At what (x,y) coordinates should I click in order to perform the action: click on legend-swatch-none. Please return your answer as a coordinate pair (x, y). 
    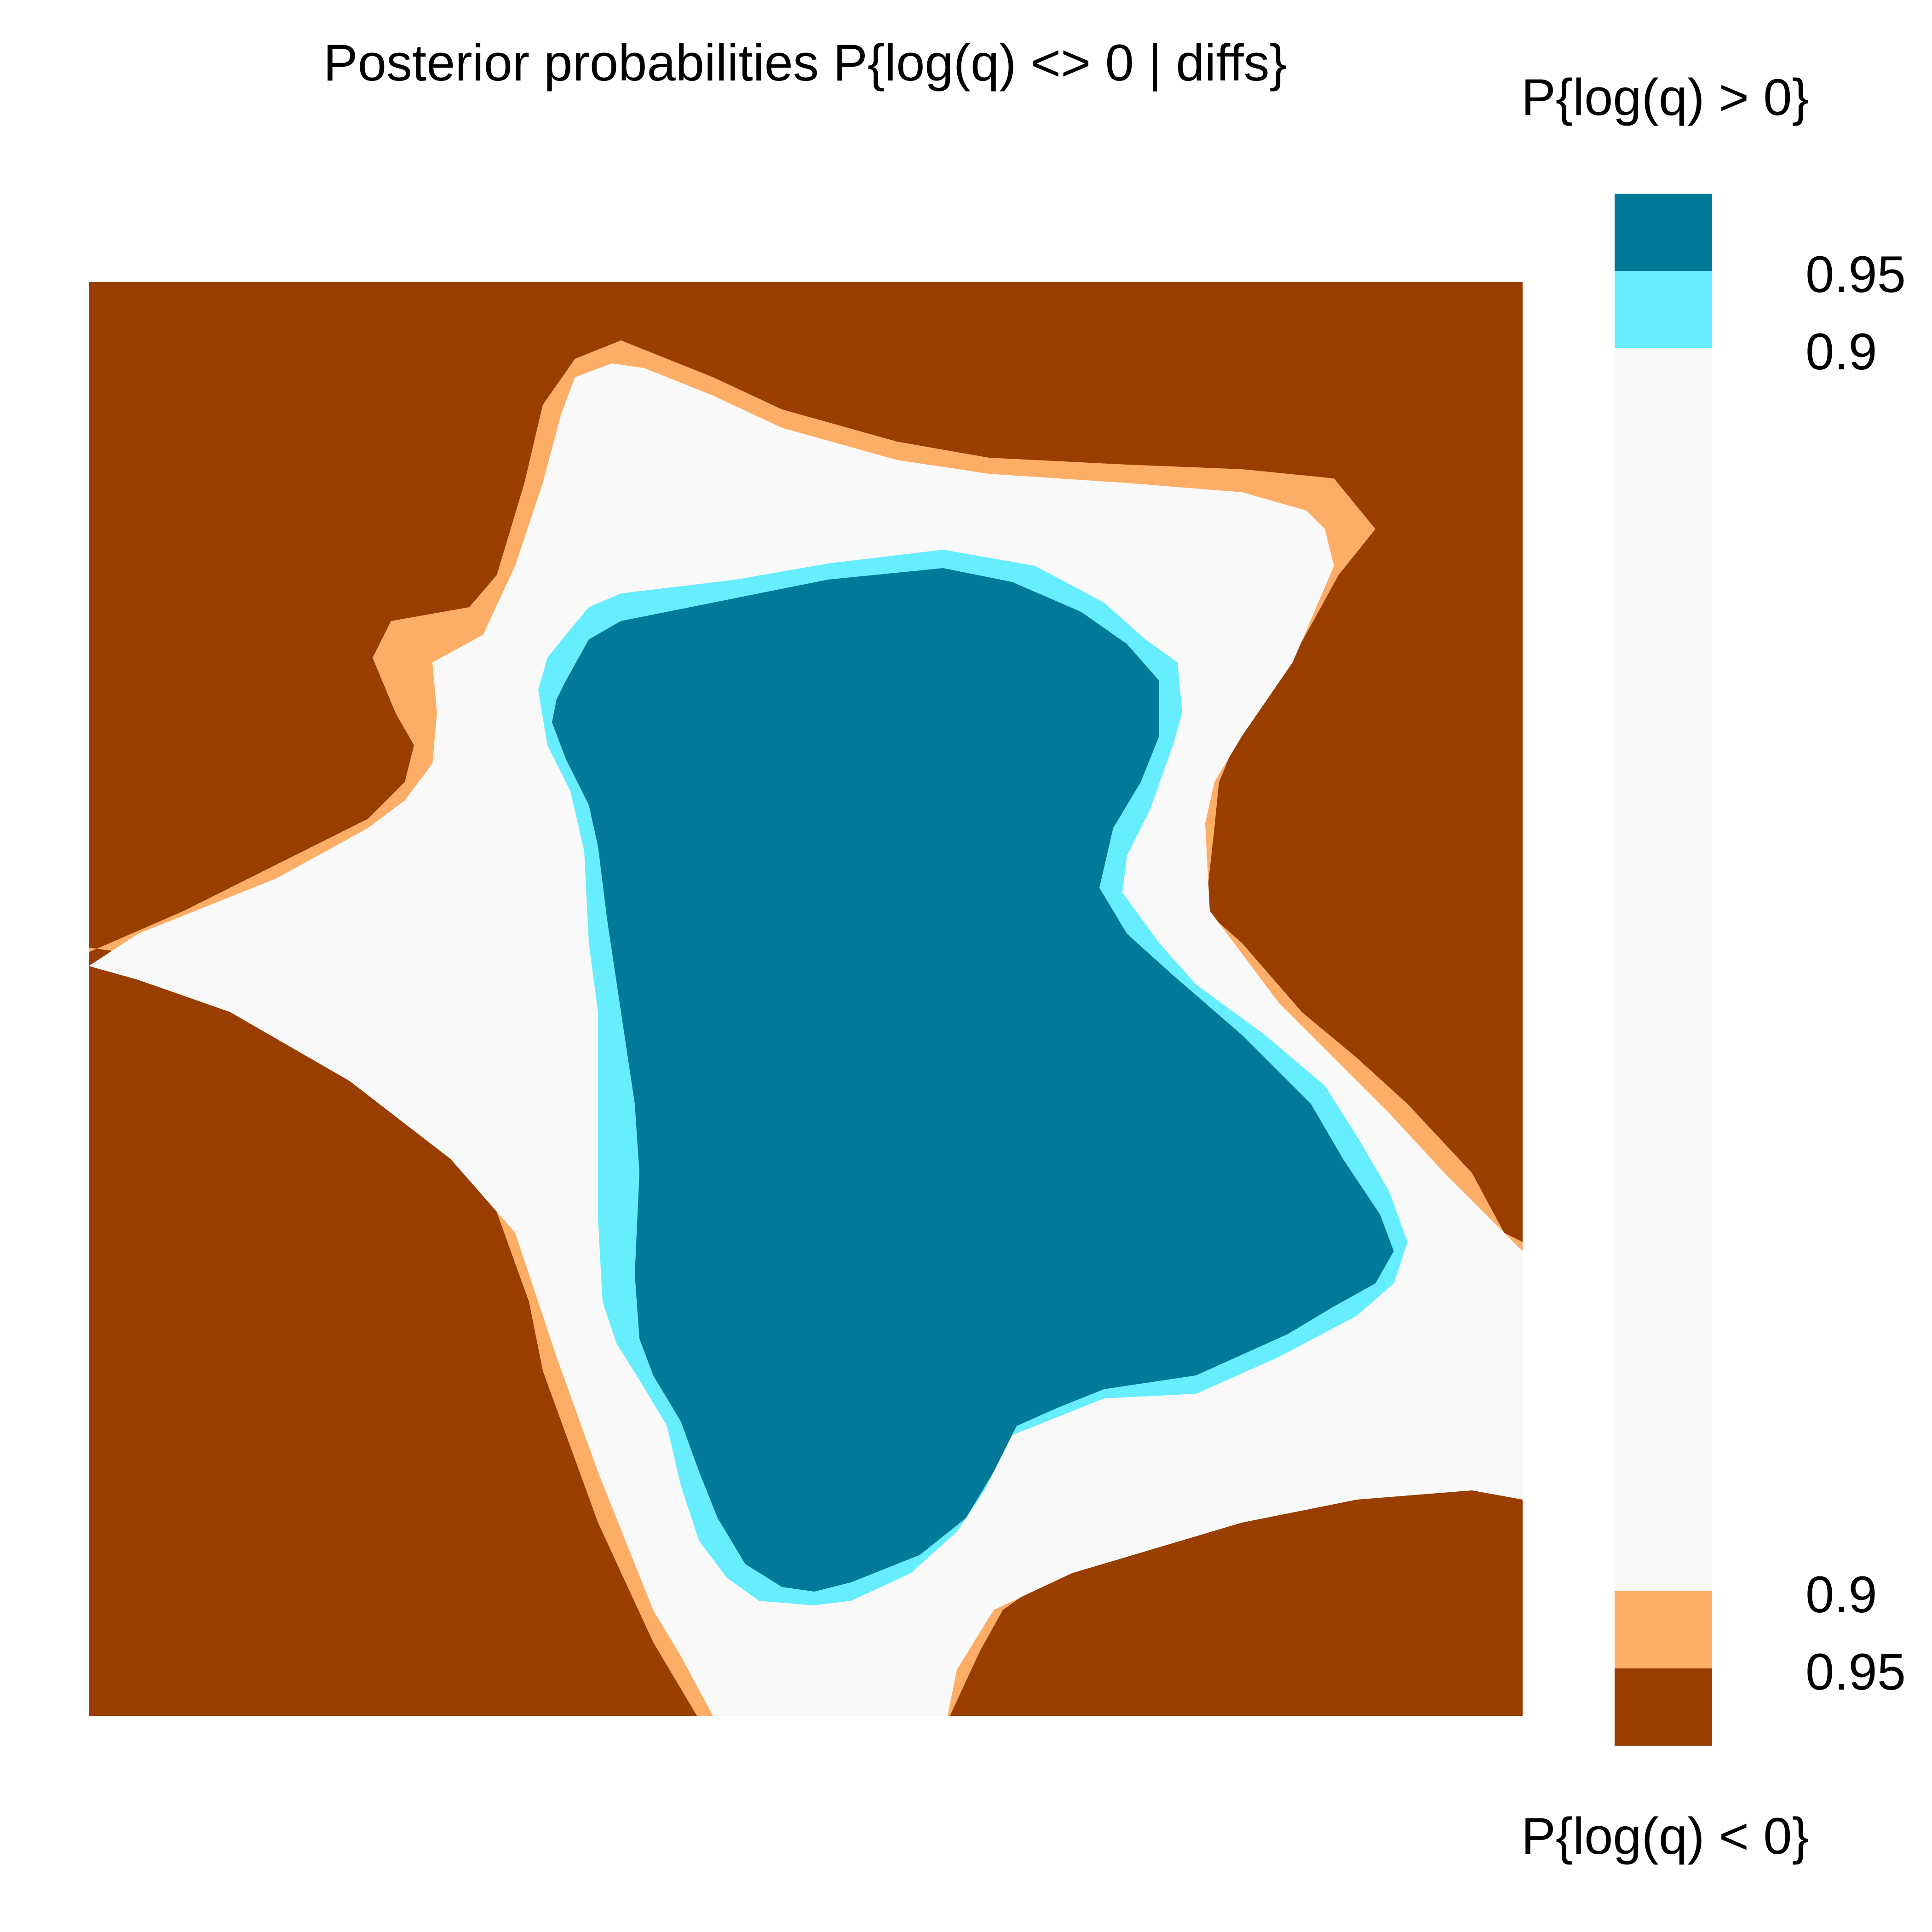
    Looking at the image, I should click on (1663, 970).